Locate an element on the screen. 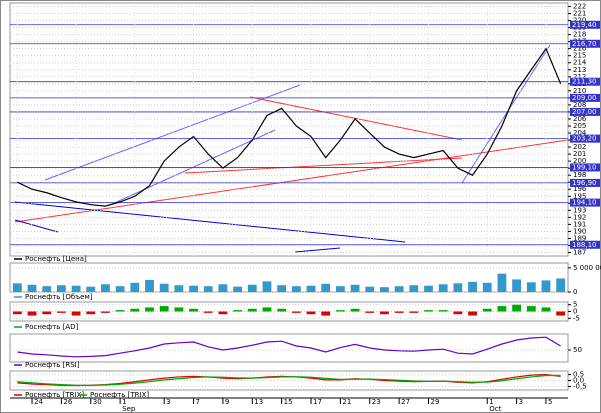  y-tick-label: 200 is located at coordinates (579, 161).